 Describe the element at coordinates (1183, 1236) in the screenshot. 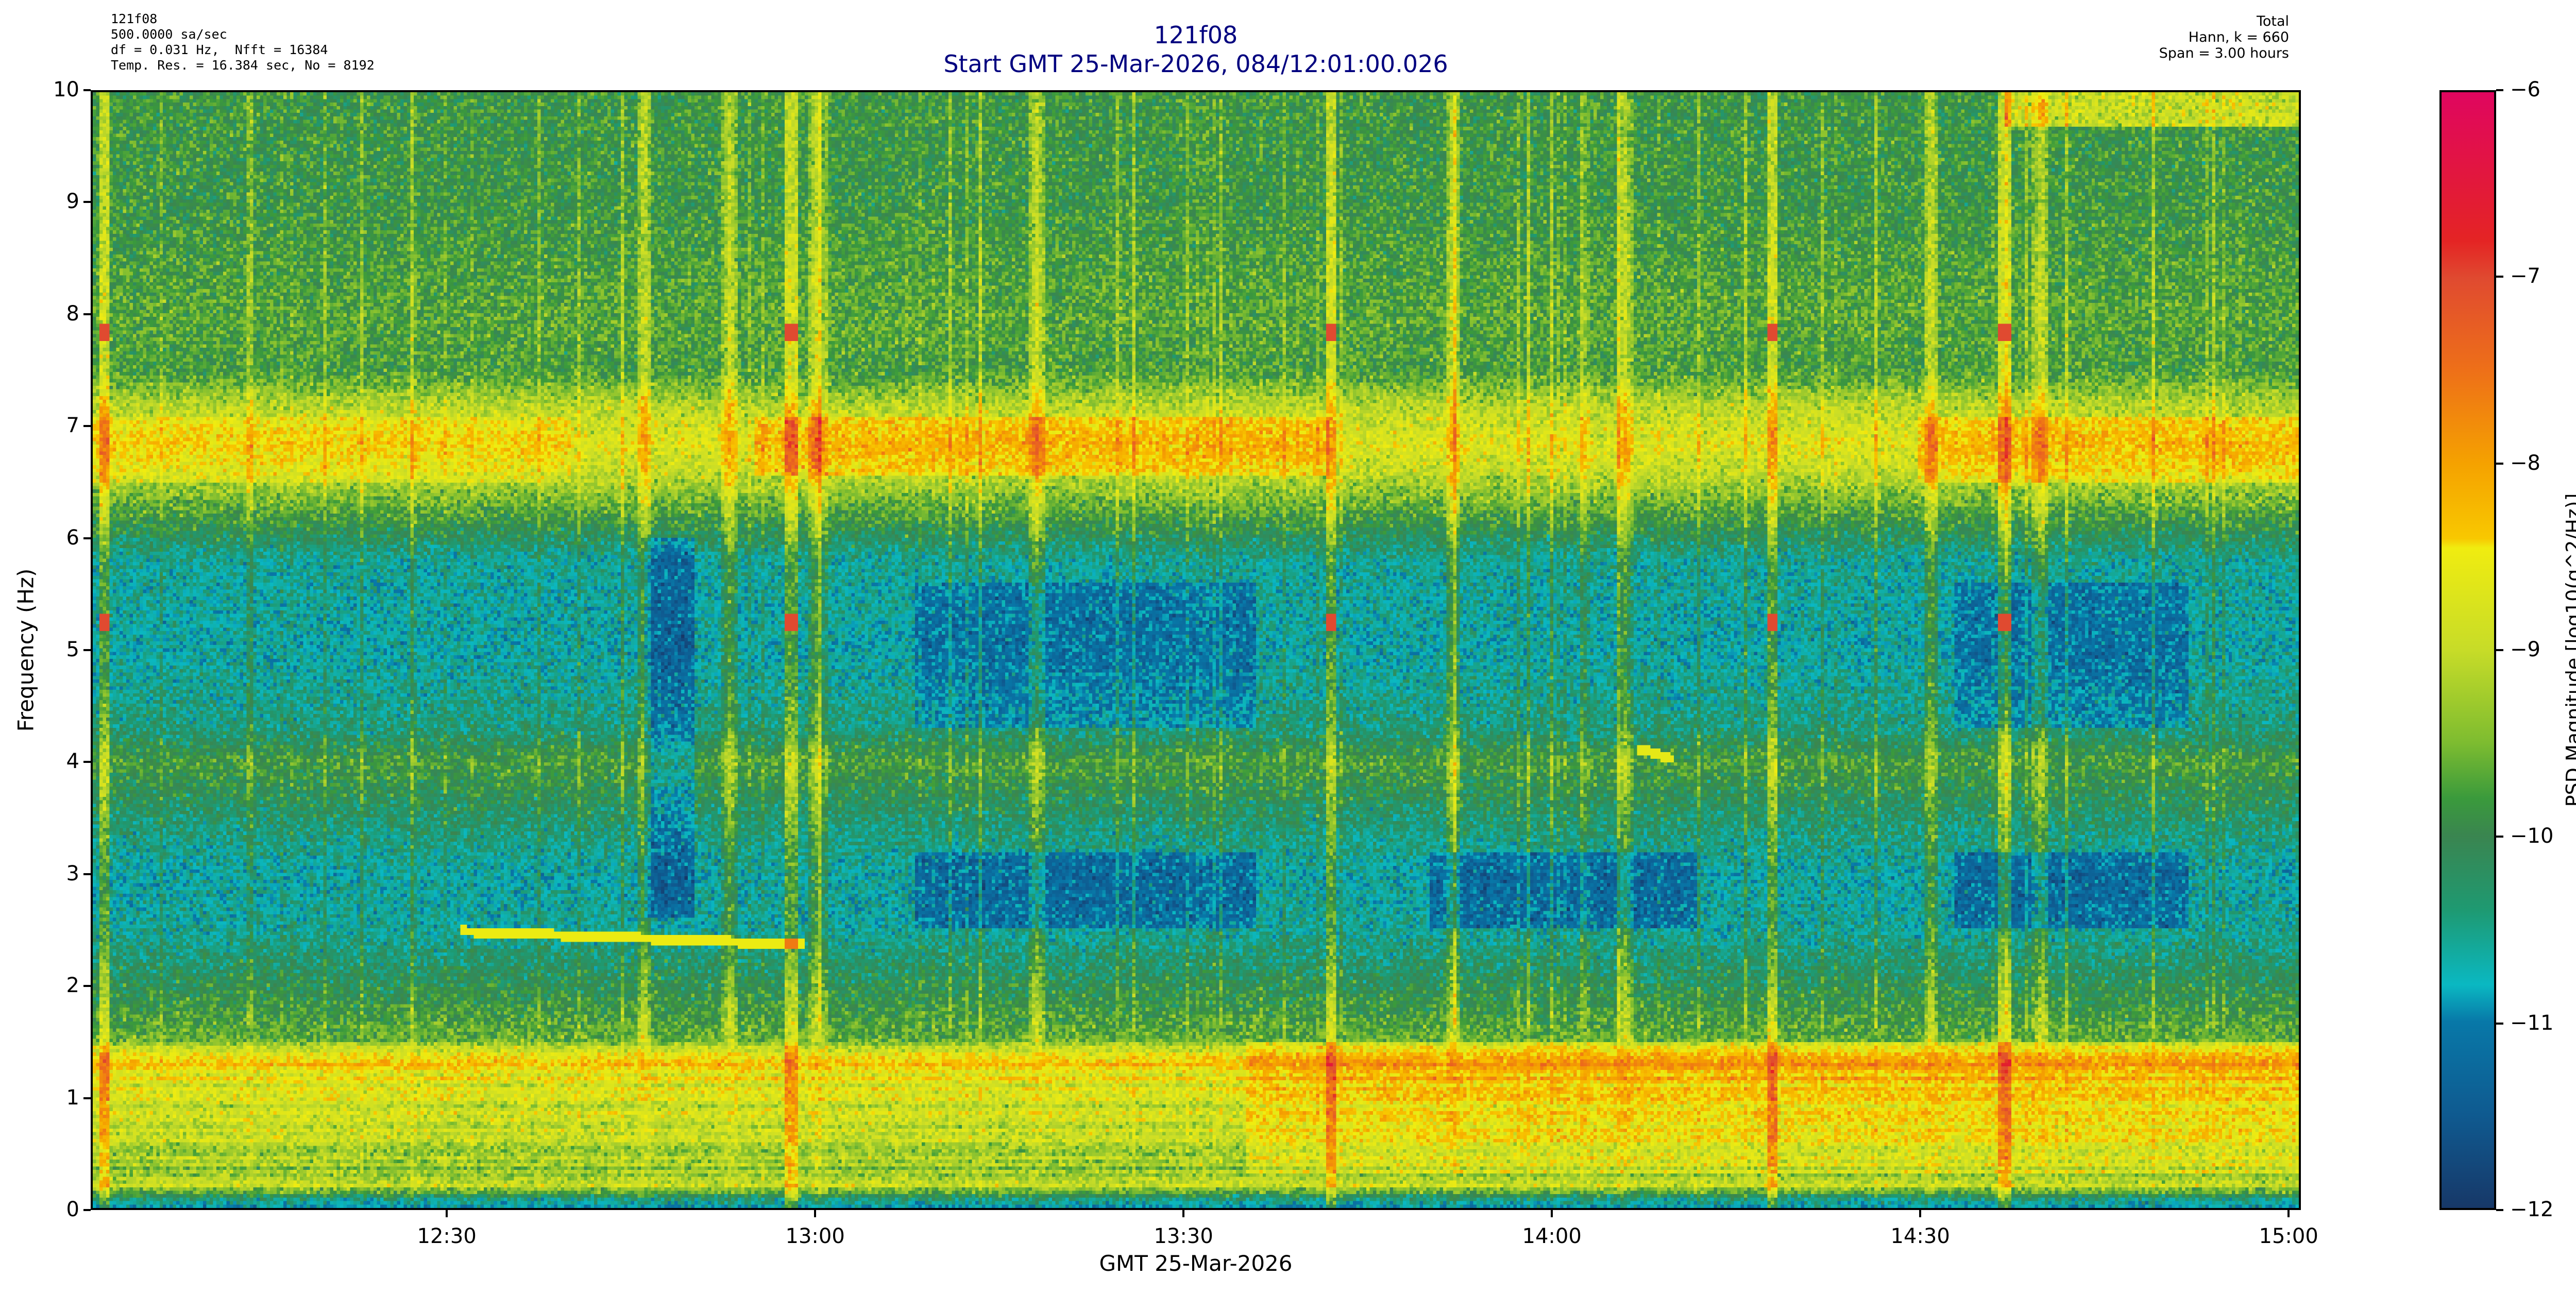

I see `x-tick-label: 13:30` at that location.